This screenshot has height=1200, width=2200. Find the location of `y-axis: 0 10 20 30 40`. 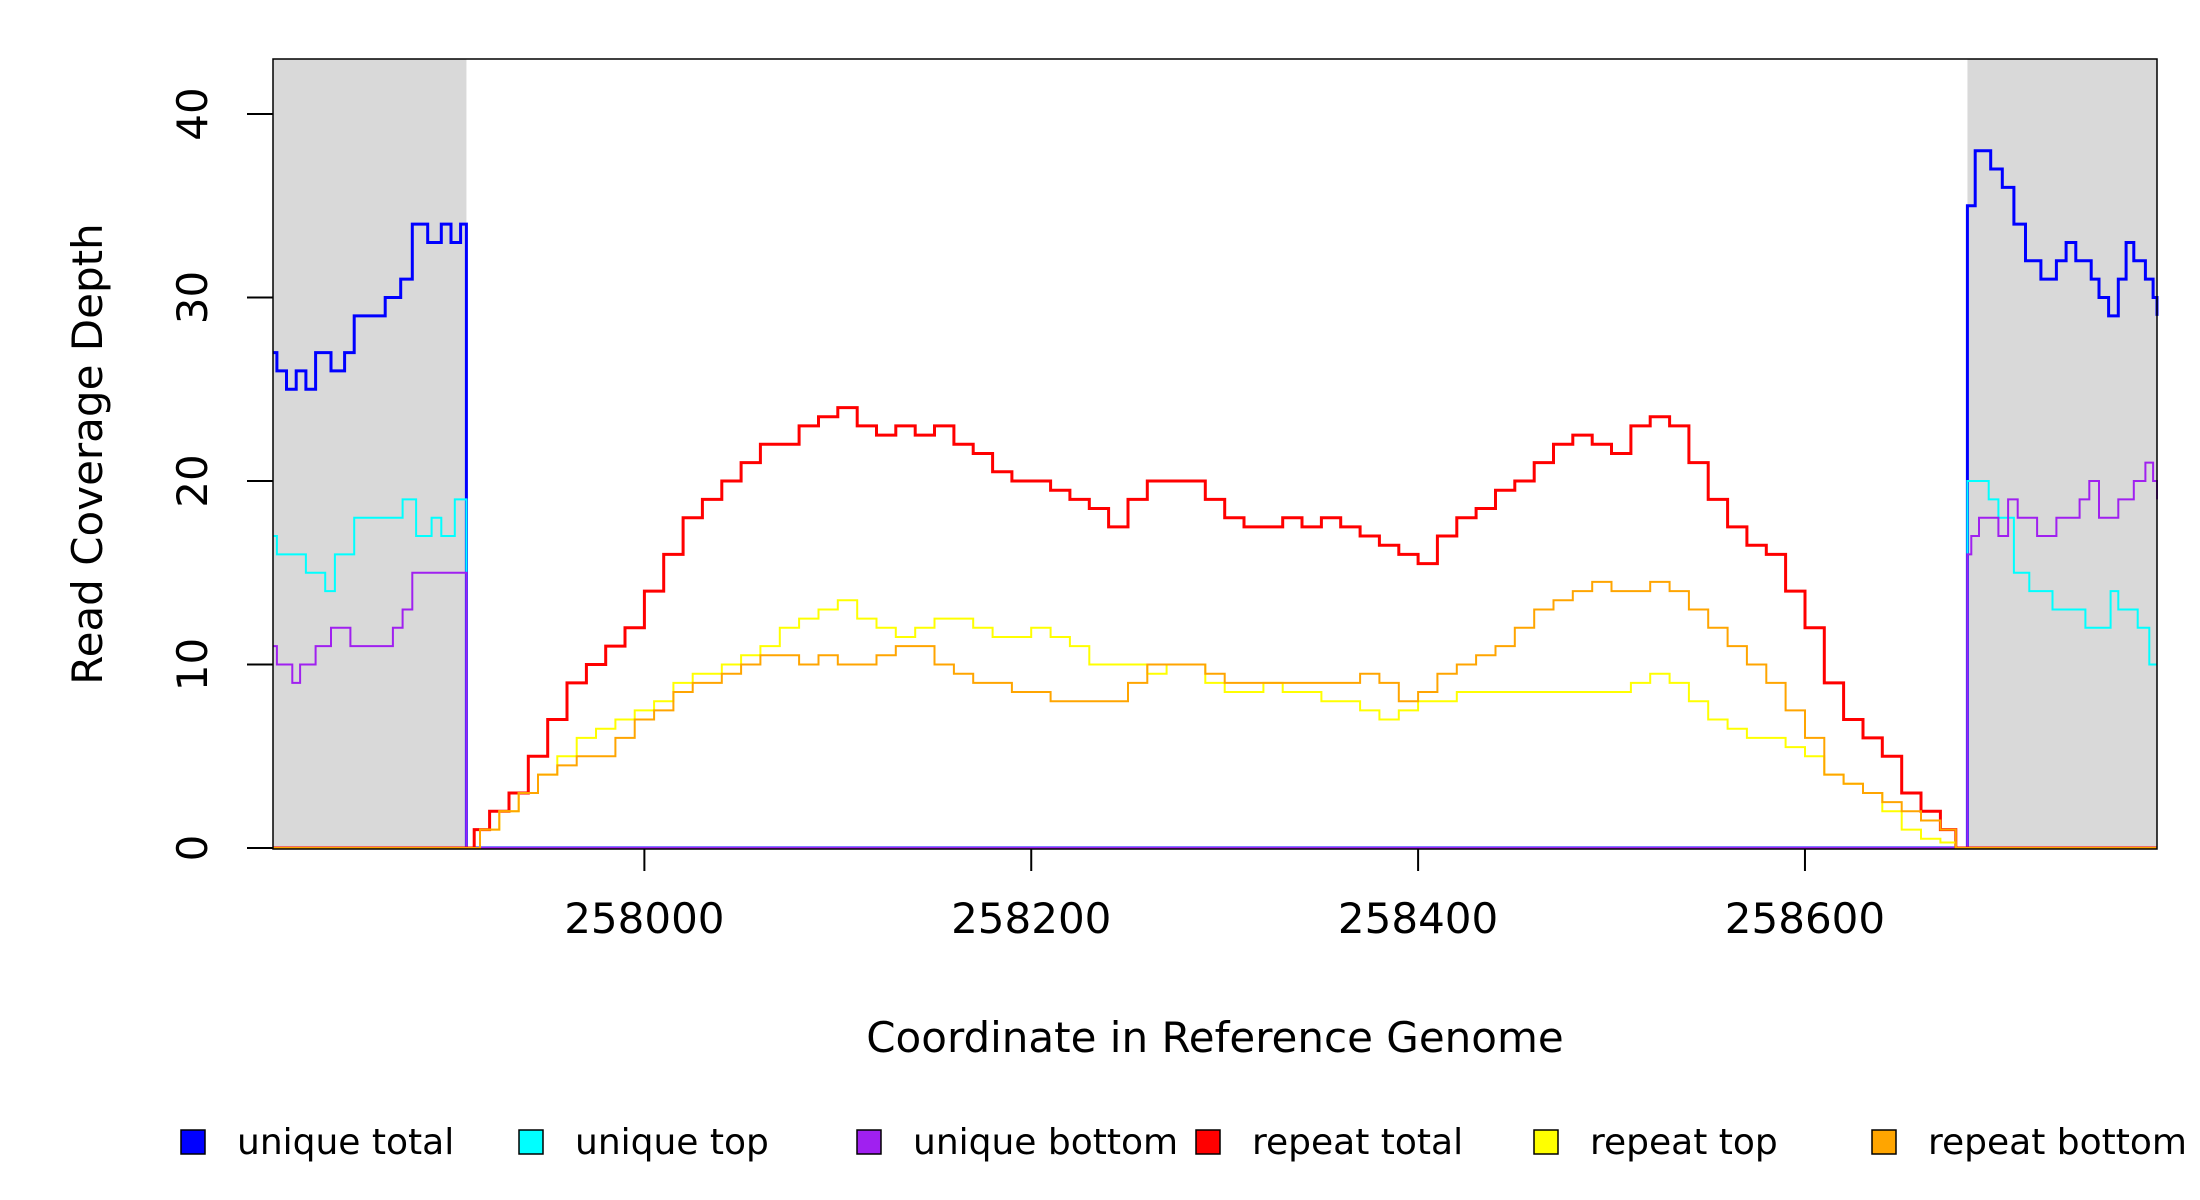

y-axis: 0 10 20 30 40 is located at coordinates (220, 474).